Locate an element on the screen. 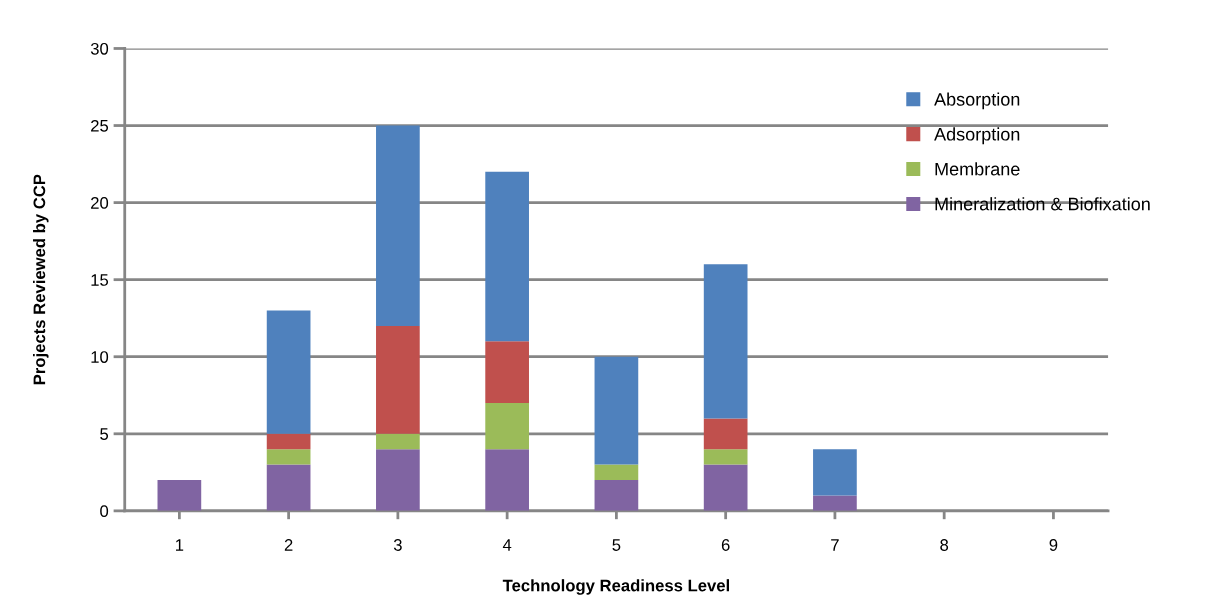 The height and width of the screenshot is (606, 1211). y-tick-label: 30 is located at coordinates (99, 48).